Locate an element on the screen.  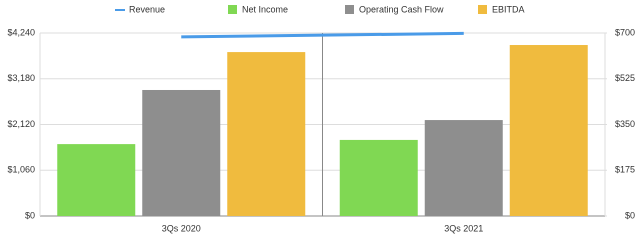
x-tick-label: 3Qs 2020 is located at coordinates (181, 228).